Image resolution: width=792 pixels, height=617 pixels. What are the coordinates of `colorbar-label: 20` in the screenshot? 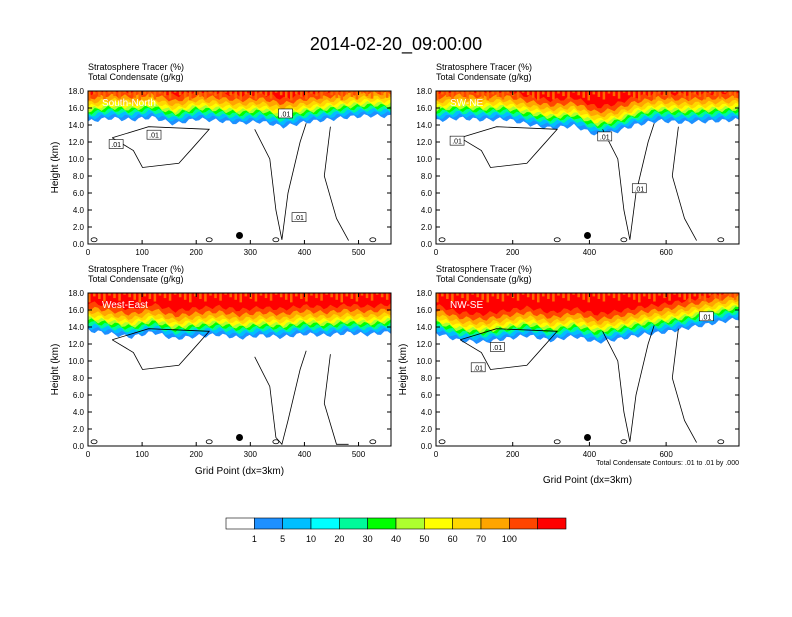 It's located at (339, 539).